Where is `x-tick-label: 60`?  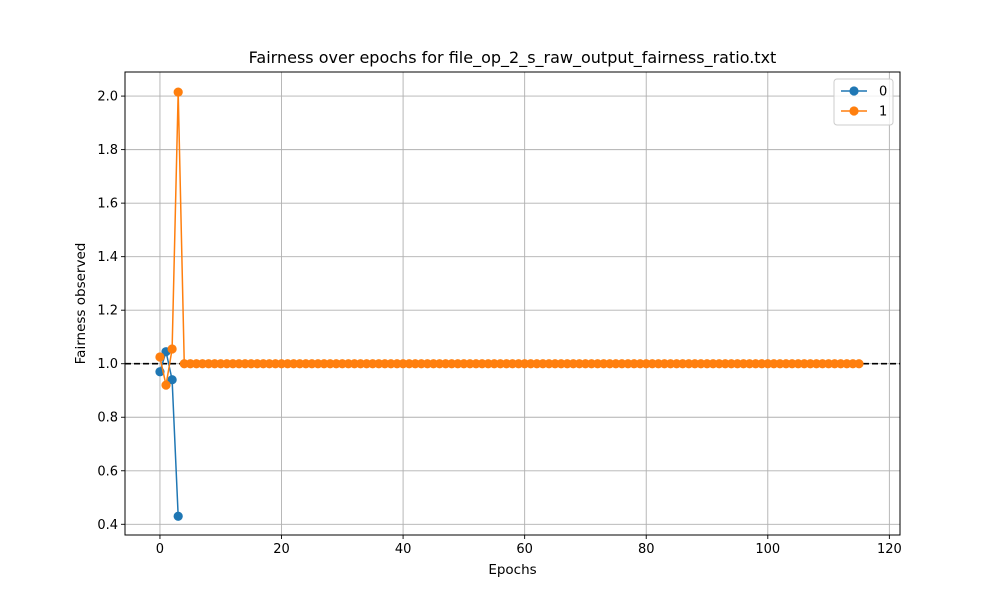 x-tick-label: 60 is located at coordinates (524, 549).